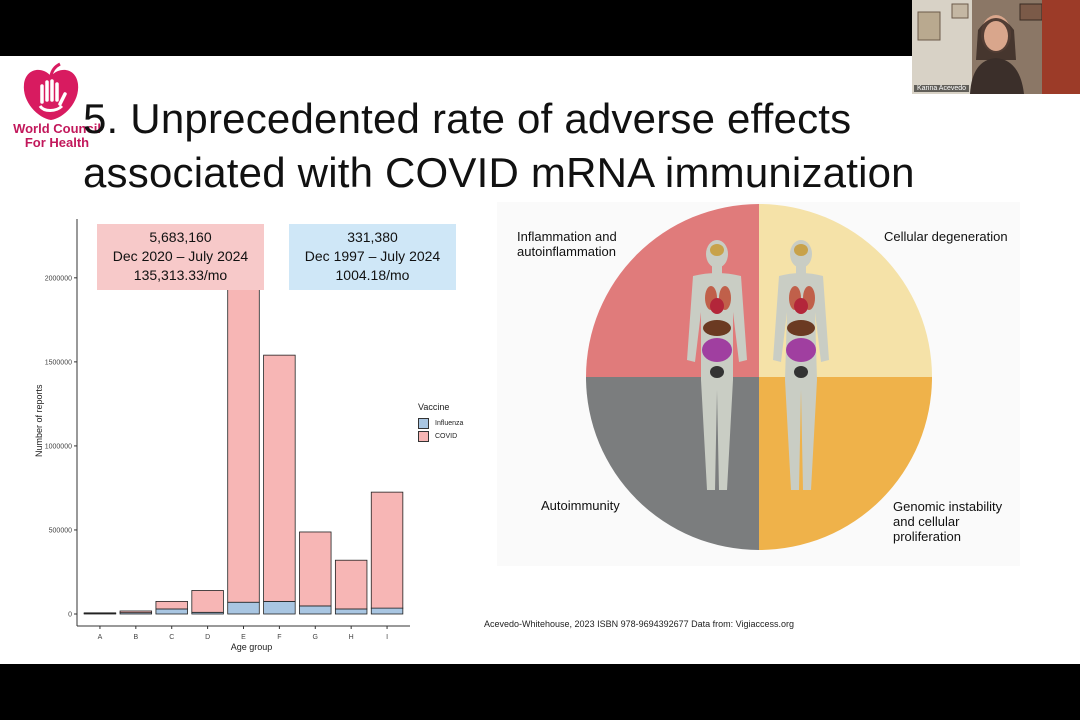  Describe the element at coordinates (136, 612) in the screenshot. I see `bar-covid-B` at that location.